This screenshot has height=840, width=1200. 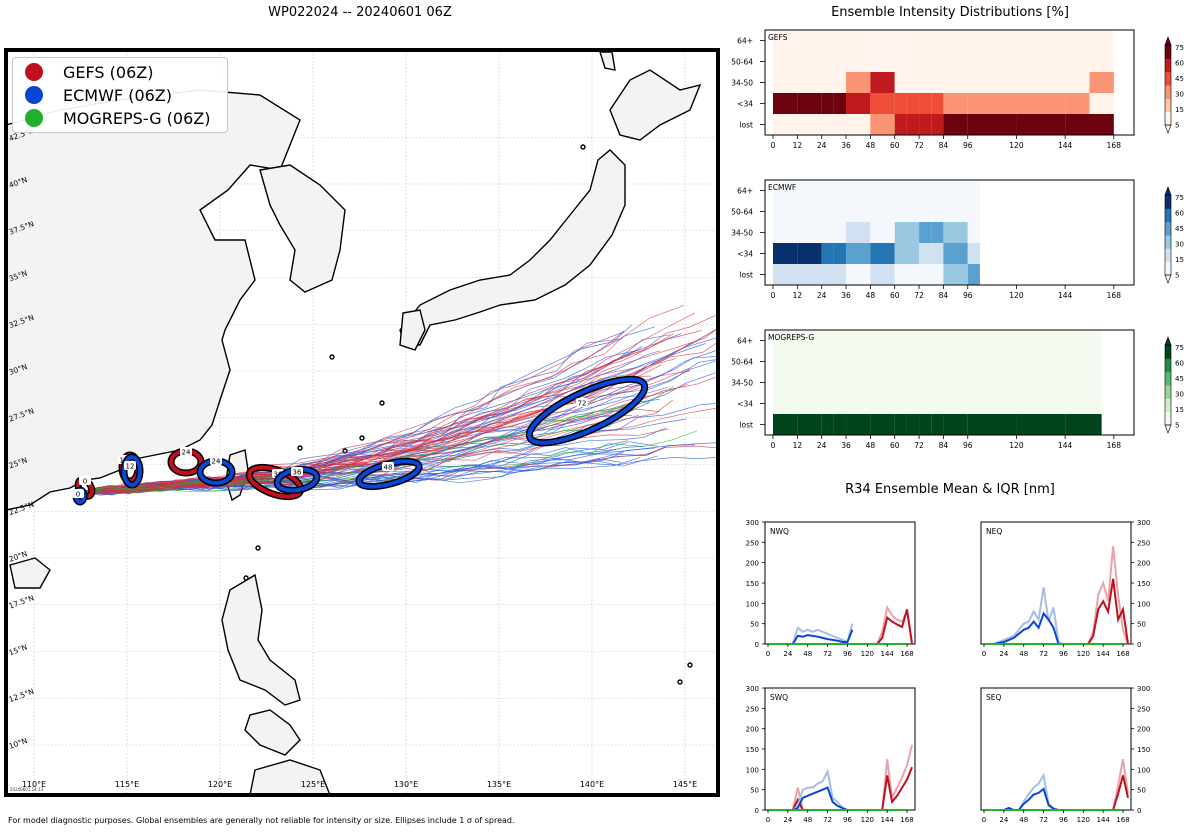 I want to click on r34-ytick-label: 250, so click(x=1143, y=709).